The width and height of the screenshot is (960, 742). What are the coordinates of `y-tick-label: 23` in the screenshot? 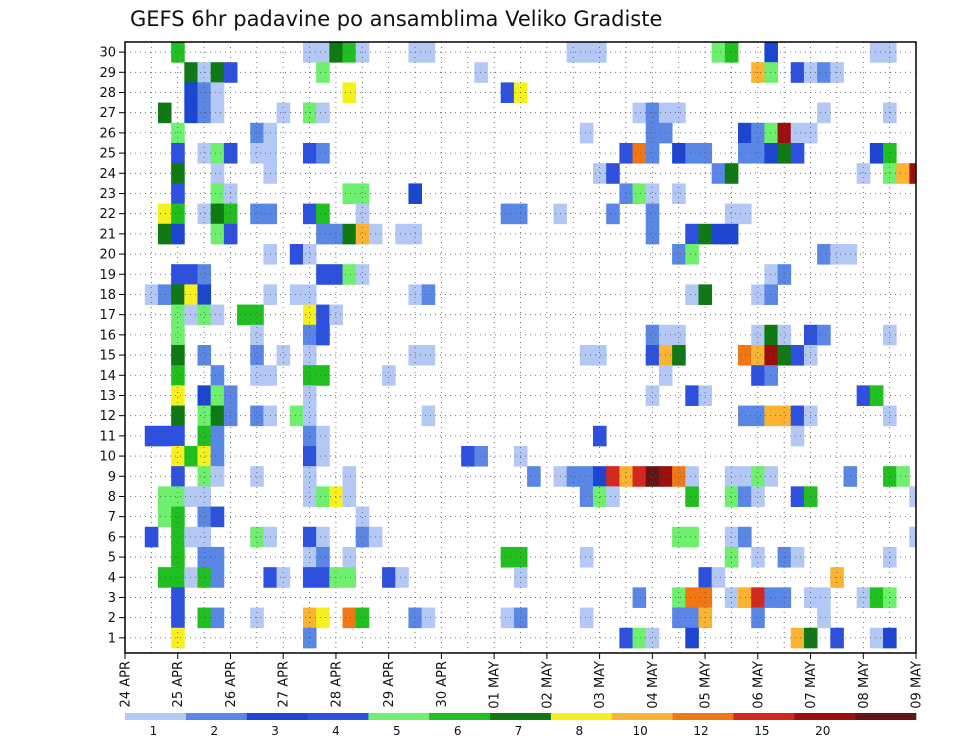 It's located at (107, 194).